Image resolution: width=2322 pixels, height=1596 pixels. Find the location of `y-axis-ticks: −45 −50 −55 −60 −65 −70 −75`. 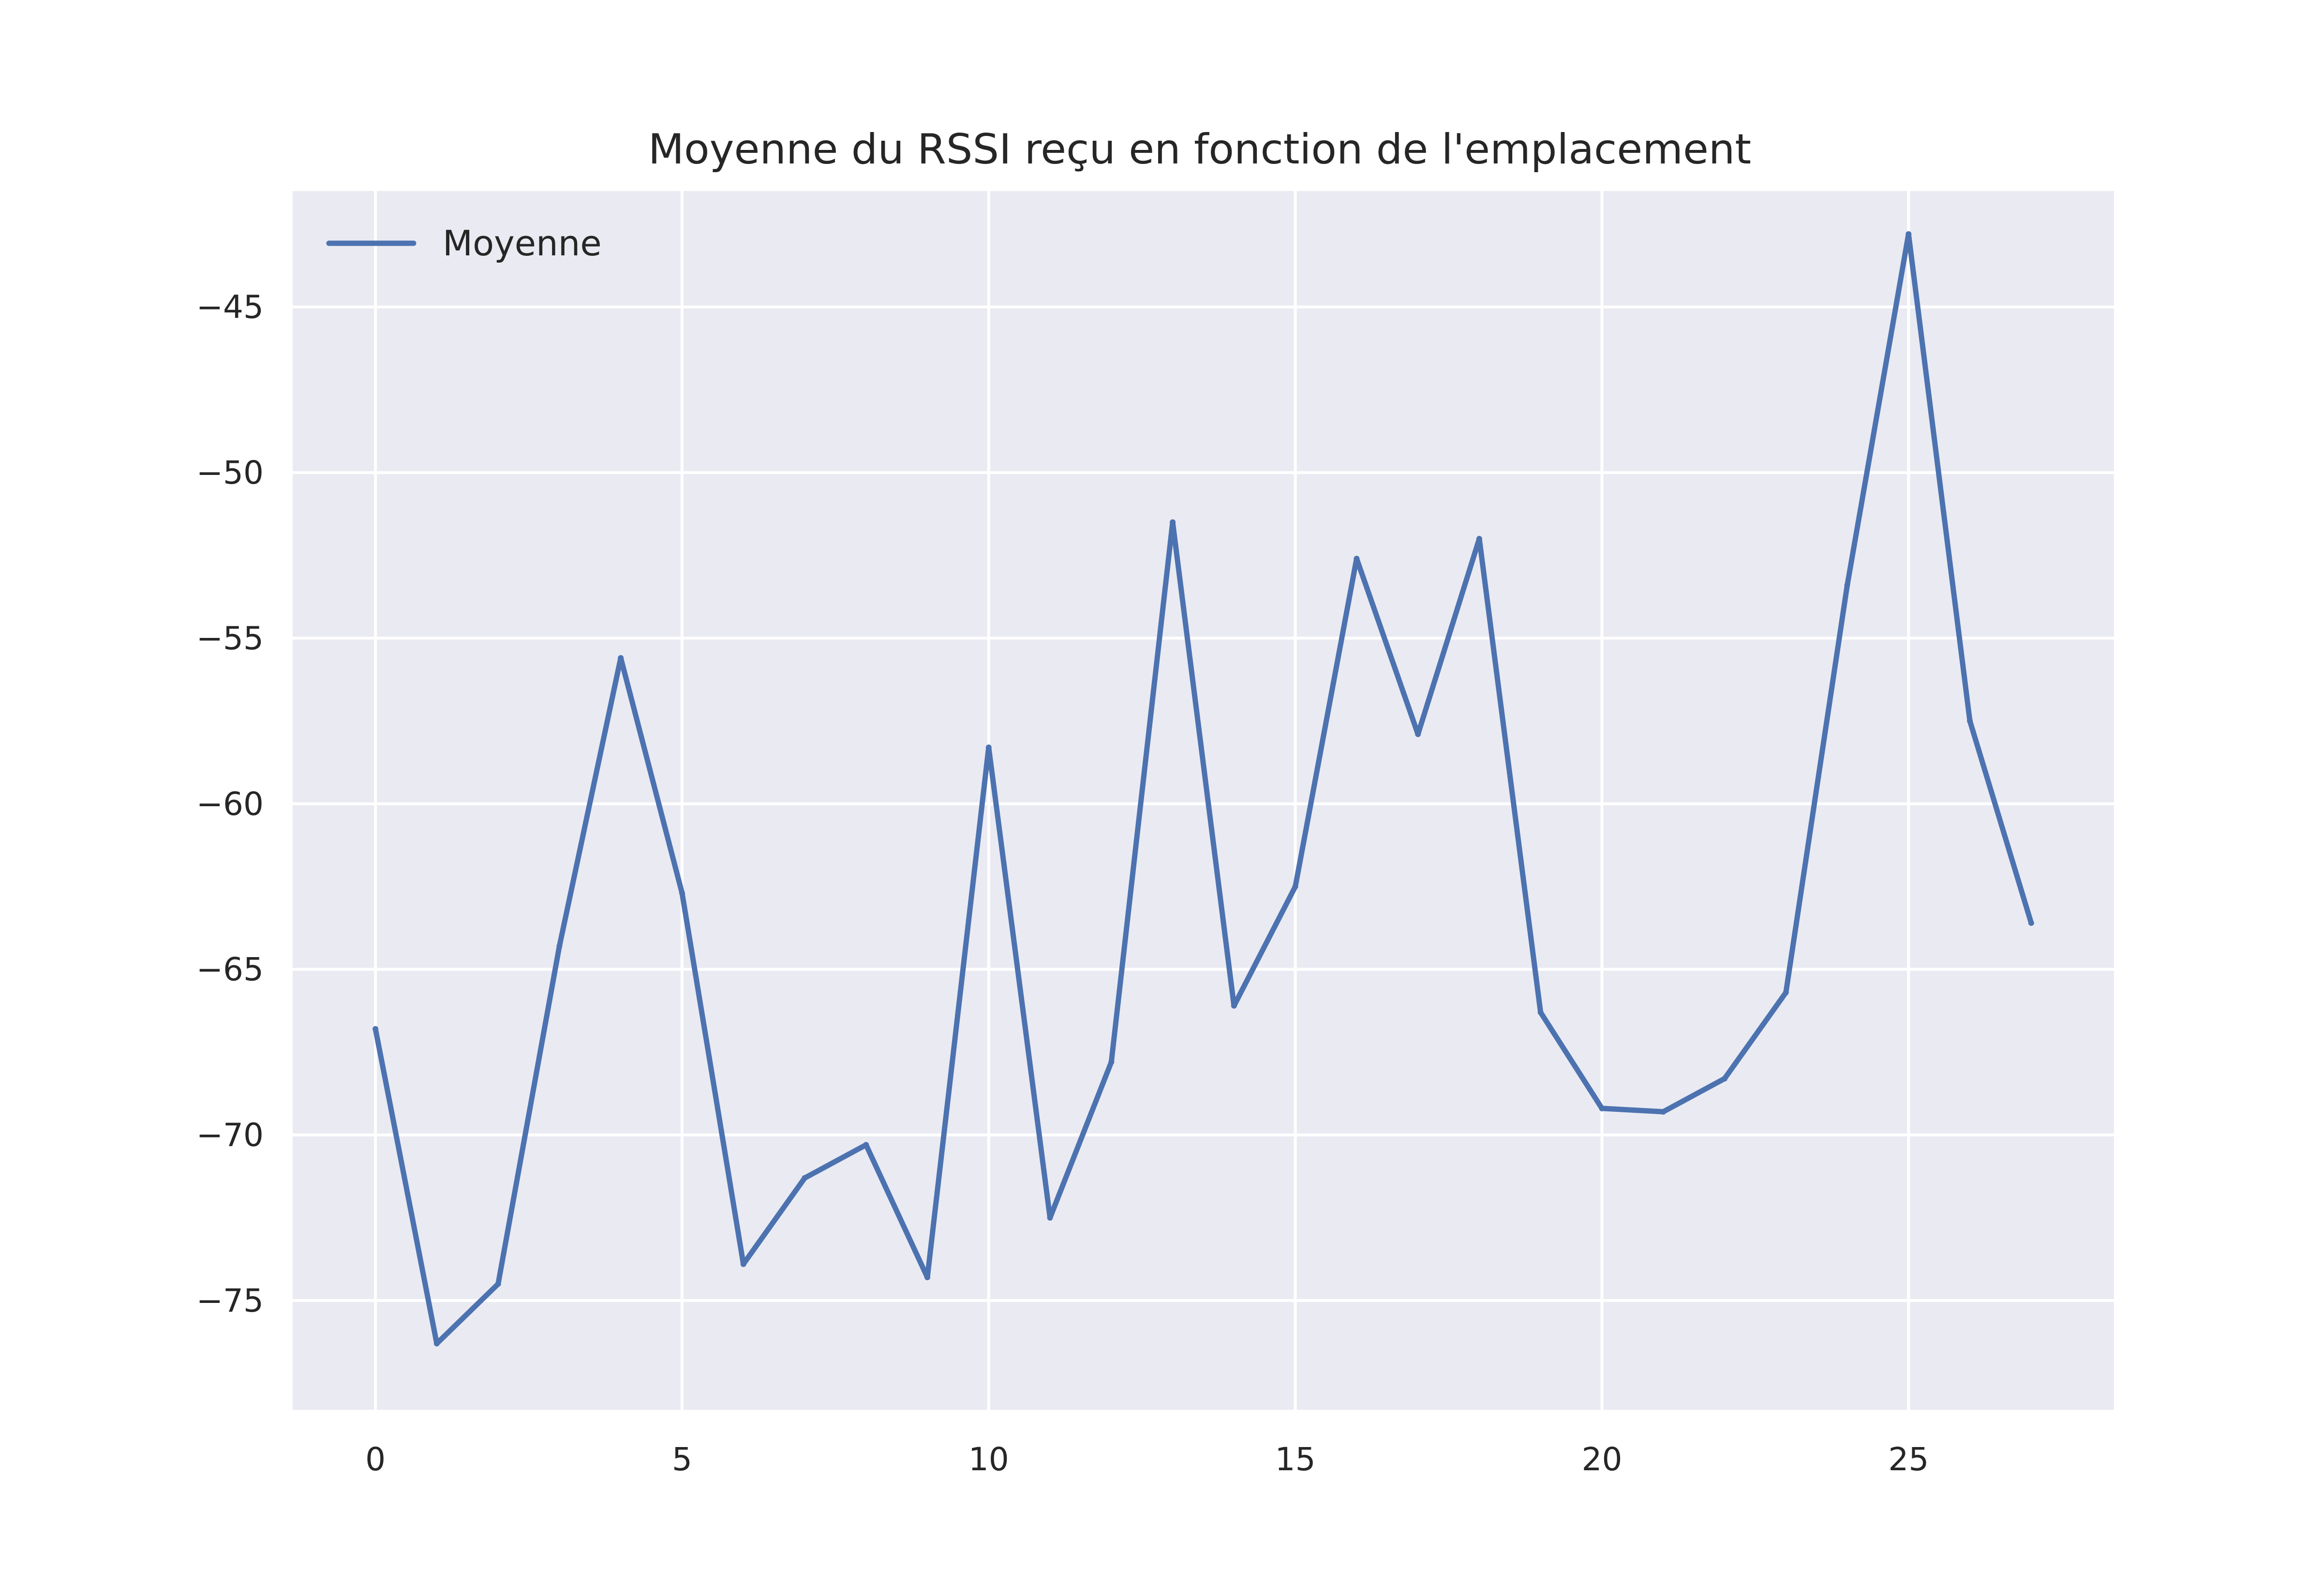

y-axis-ticks: −45 −50 −55 −60 −65 −70 −75 is located at coordinates (230, 804).